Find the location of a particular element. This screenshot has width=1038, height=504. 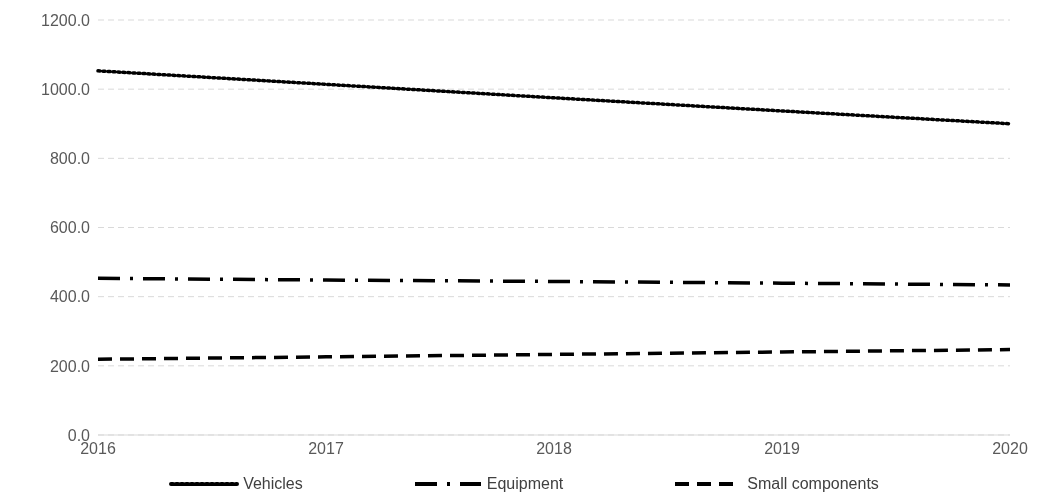

y-tick-label: 1000.0 is located at coordinates (66, 89).